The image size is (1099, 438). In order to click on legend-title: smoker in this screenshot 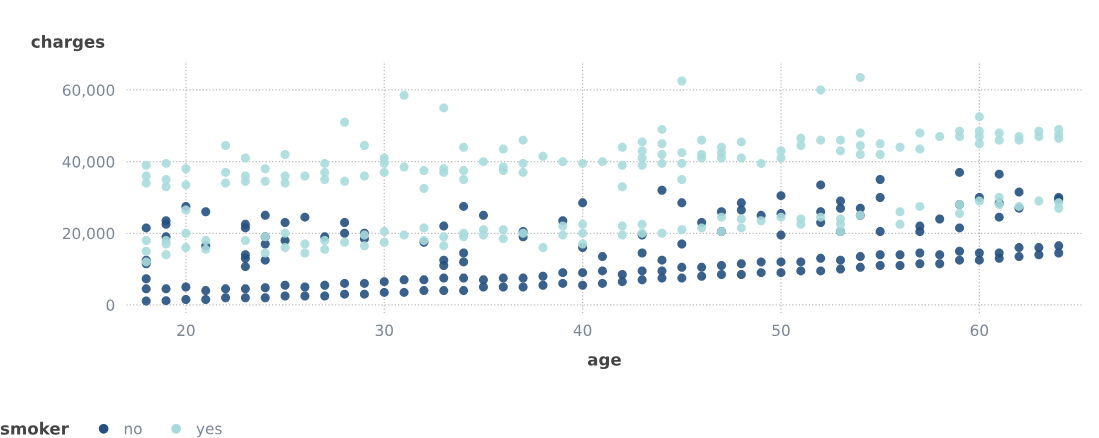, I will do `click(34, 428)`.